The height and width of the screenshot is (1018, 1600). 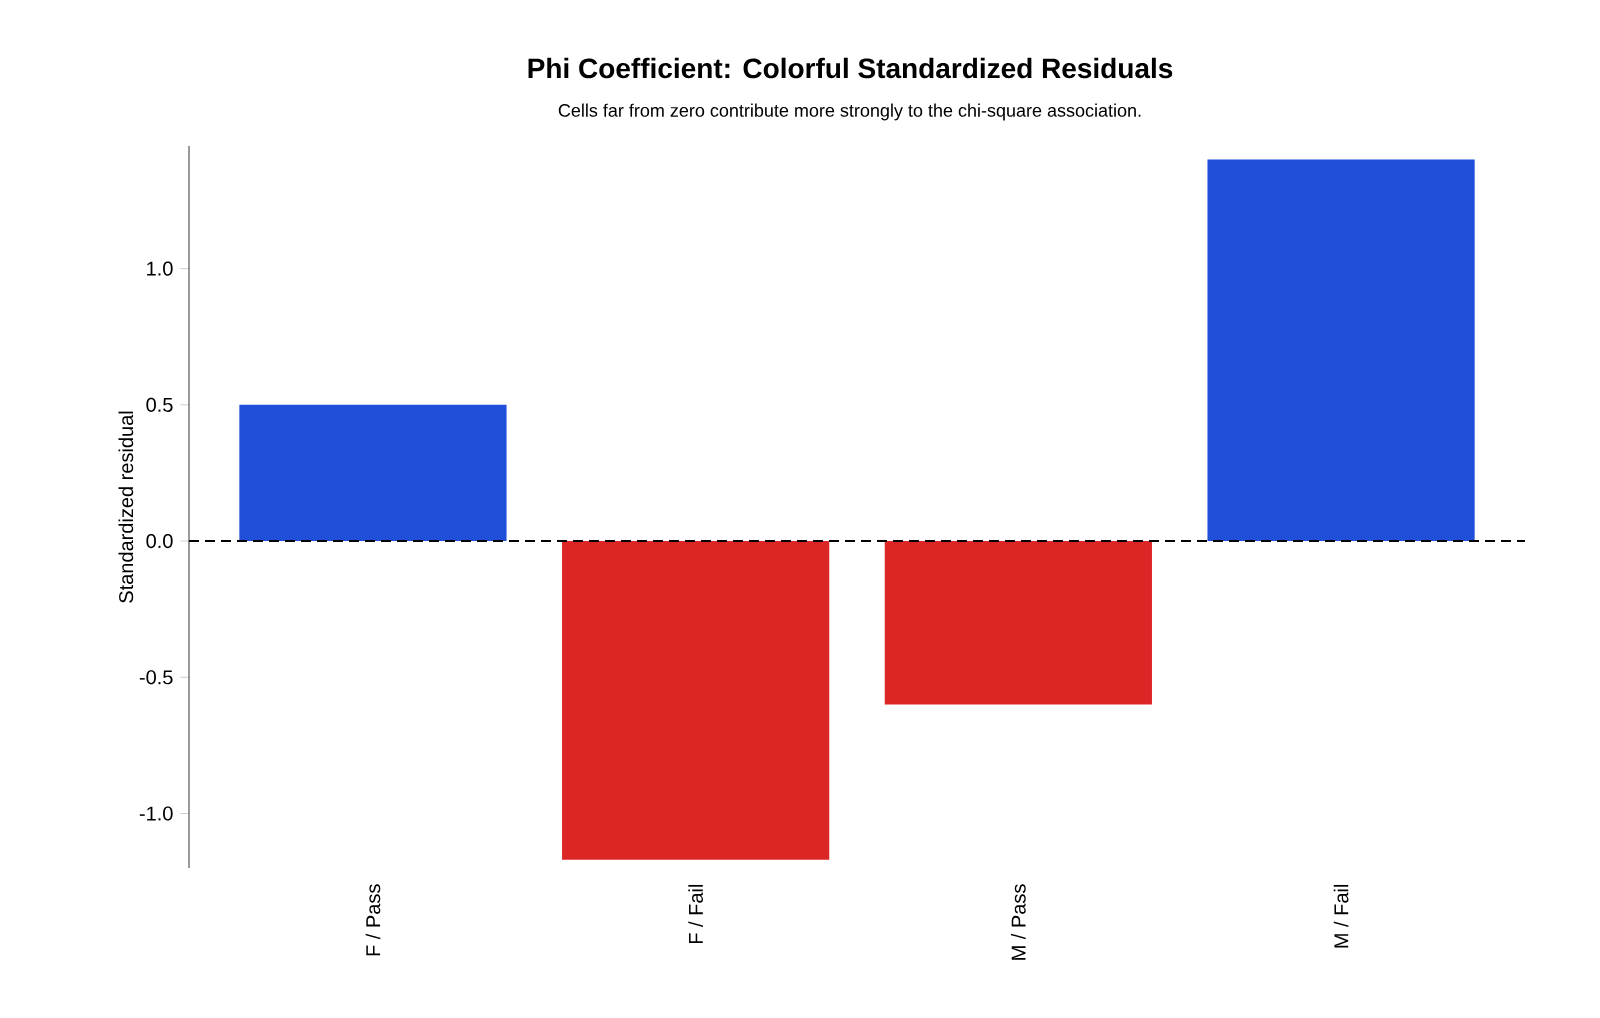 I want to click on y-axis-title: Standardized residual, so click(x=126, y=507).